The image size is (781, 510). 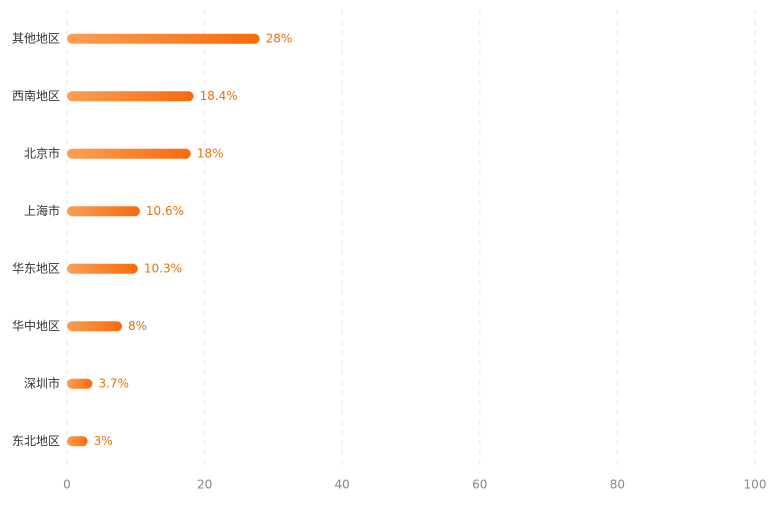 I want to click on value-label: 18.4%, so click(x=219, y=96).